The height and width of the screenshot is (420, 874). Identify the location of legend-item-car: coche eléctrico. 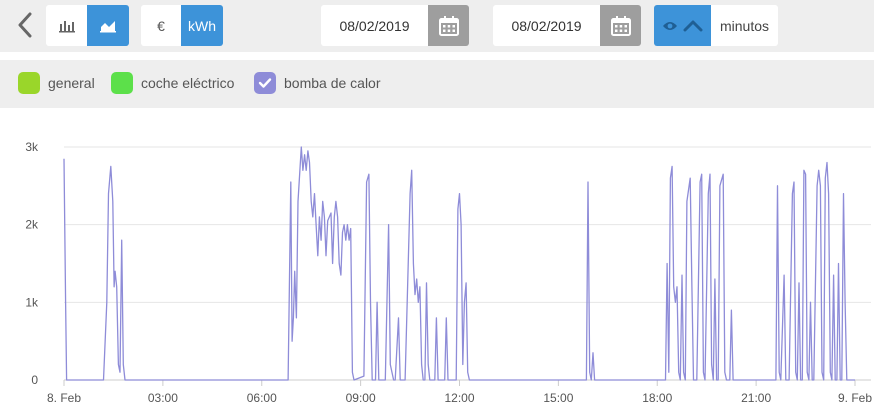
(172, 83).